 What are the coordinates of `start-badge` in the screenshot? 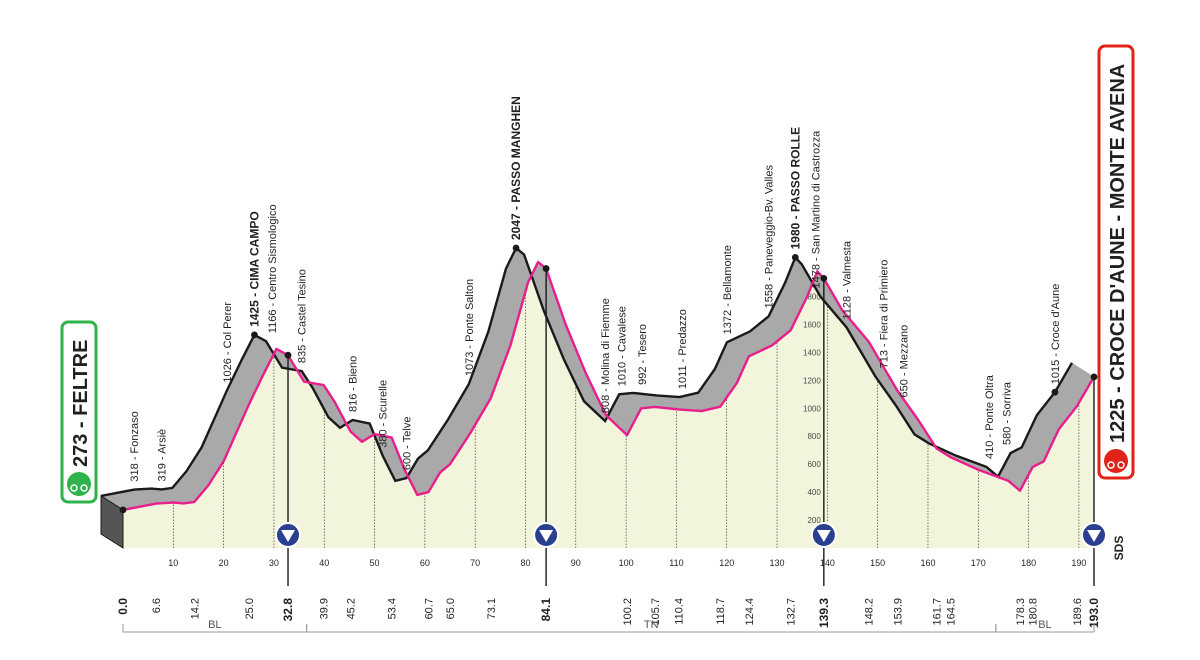 It's located at (79, 412).